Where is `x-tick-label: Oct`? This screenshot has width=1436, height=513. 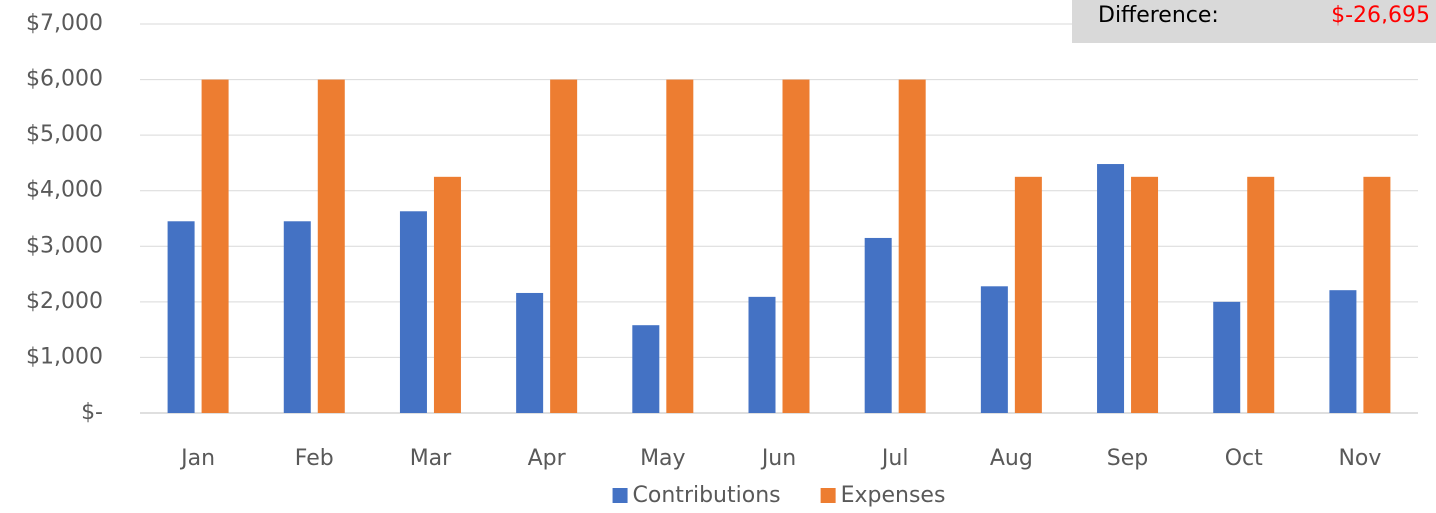 x-tick-label: Oct is located at coordinates (1244, 458).